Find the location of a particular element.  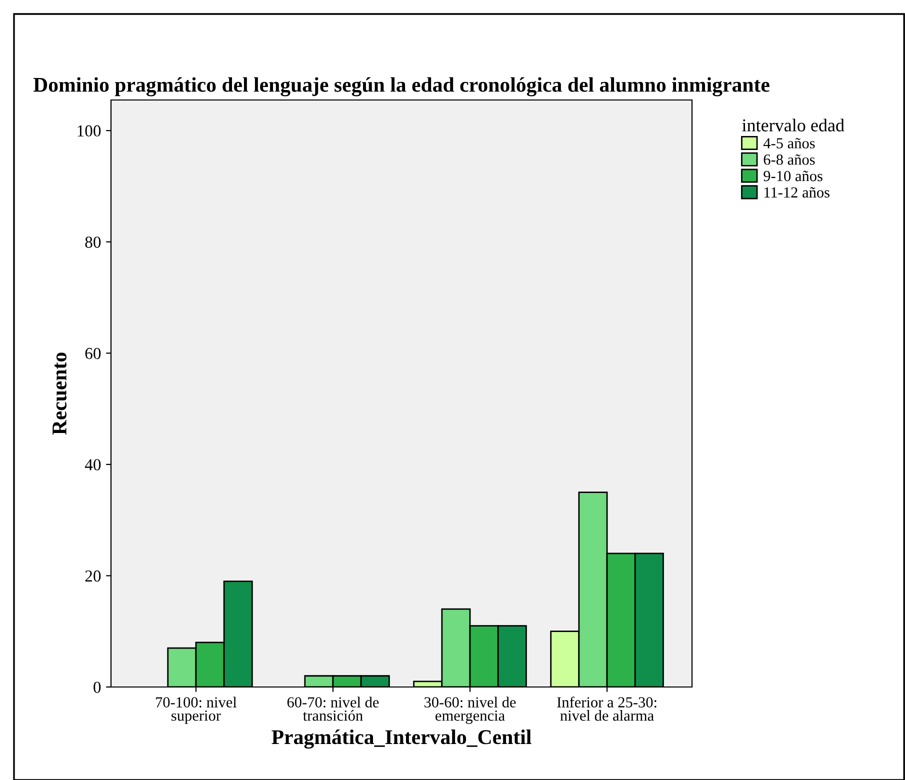

legend-label: 11-12 años is located at coordinates (797, 192).